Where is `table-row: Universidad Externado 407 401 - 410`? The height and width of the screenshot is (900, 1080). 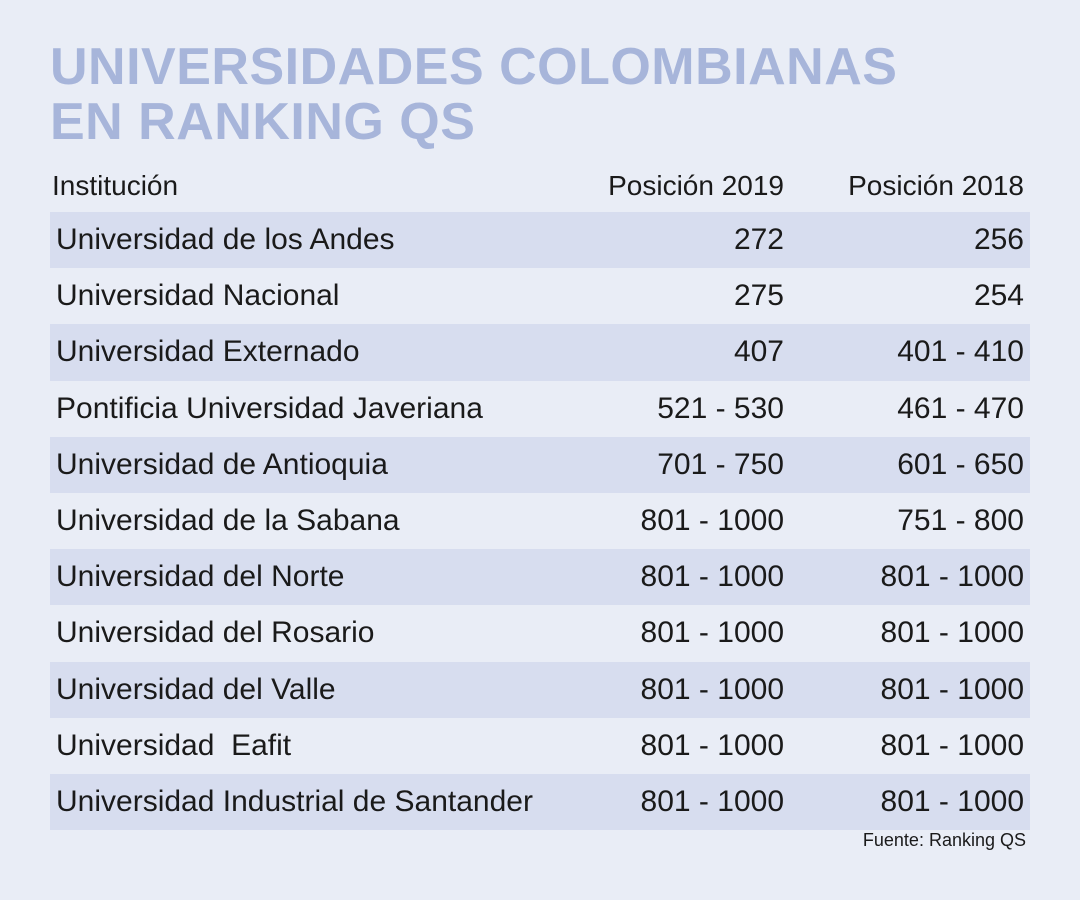
table-row: Universidad Externado 407 401 - 410 is located at coordinates (540, 352).